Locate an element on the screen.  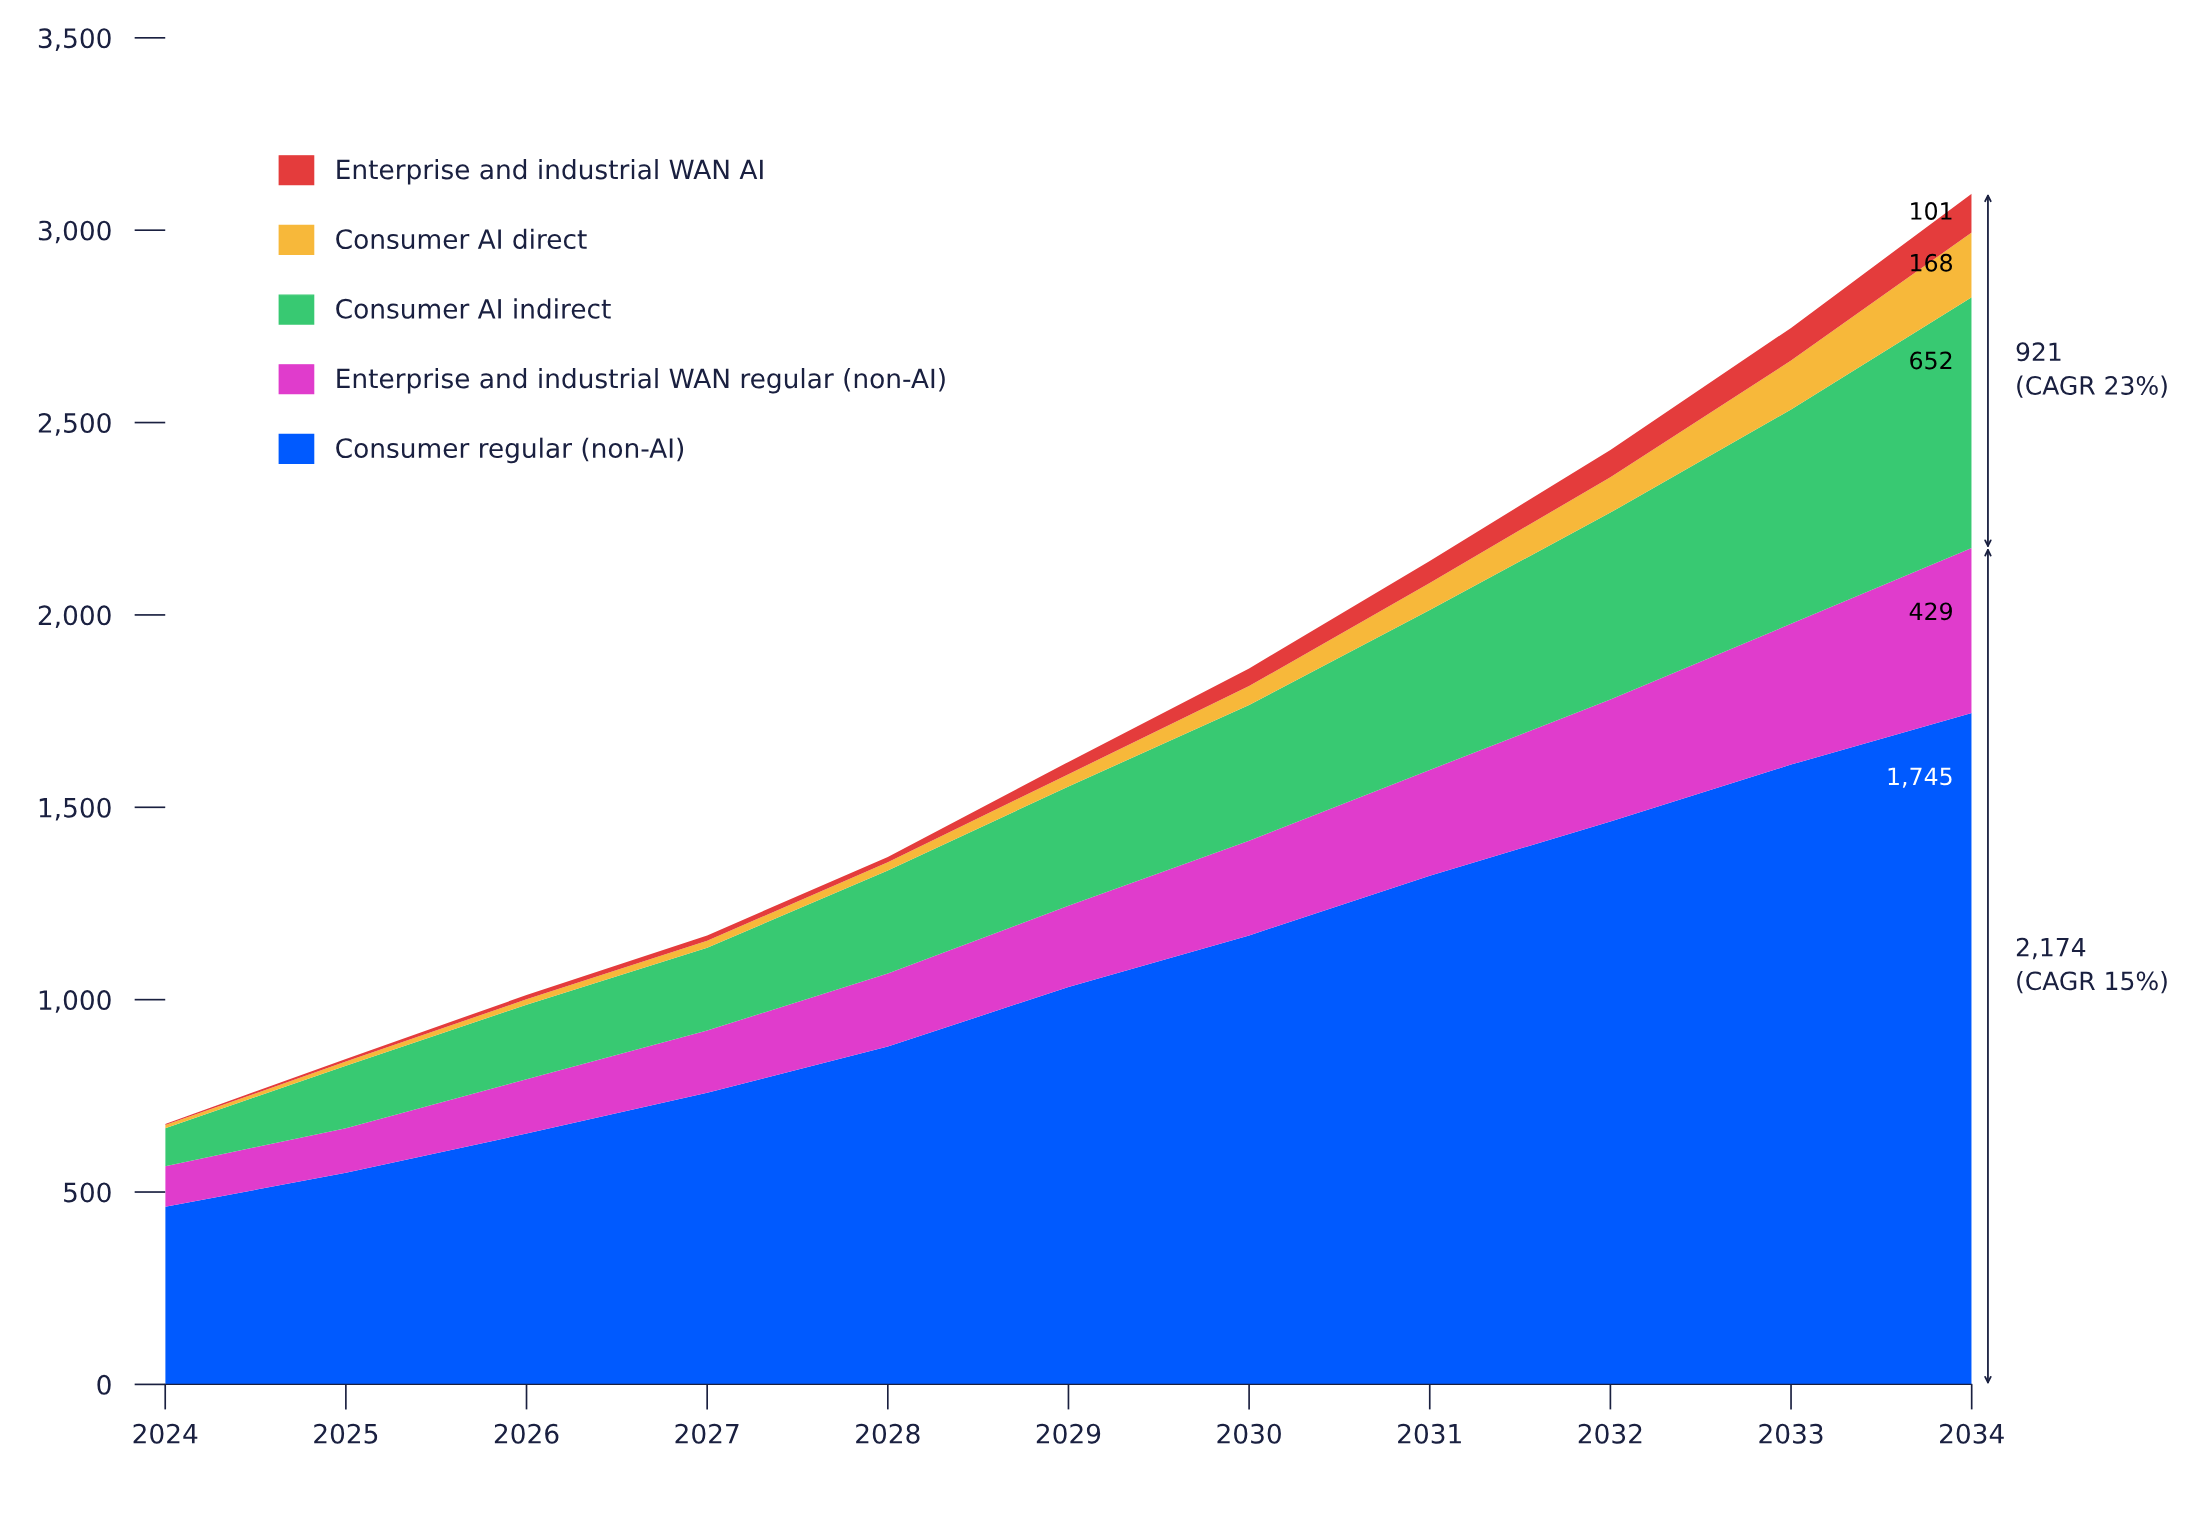
x-tick-label: 2025 is located at coordinates (346, 1433).